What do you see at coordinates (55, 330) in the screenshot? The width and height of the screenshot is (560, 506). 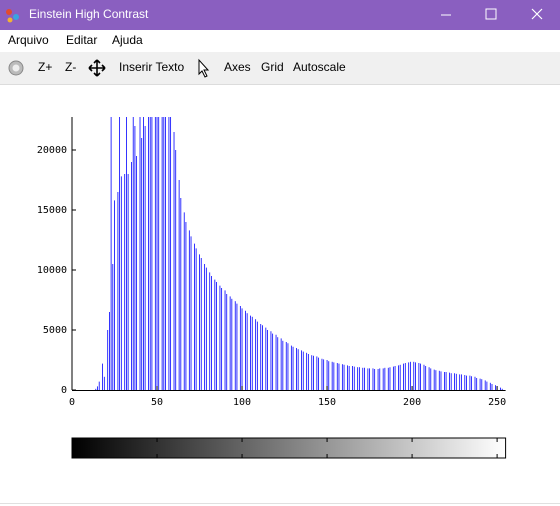 I see `y-tick-label: 5000` at bounding box center [55, 330].